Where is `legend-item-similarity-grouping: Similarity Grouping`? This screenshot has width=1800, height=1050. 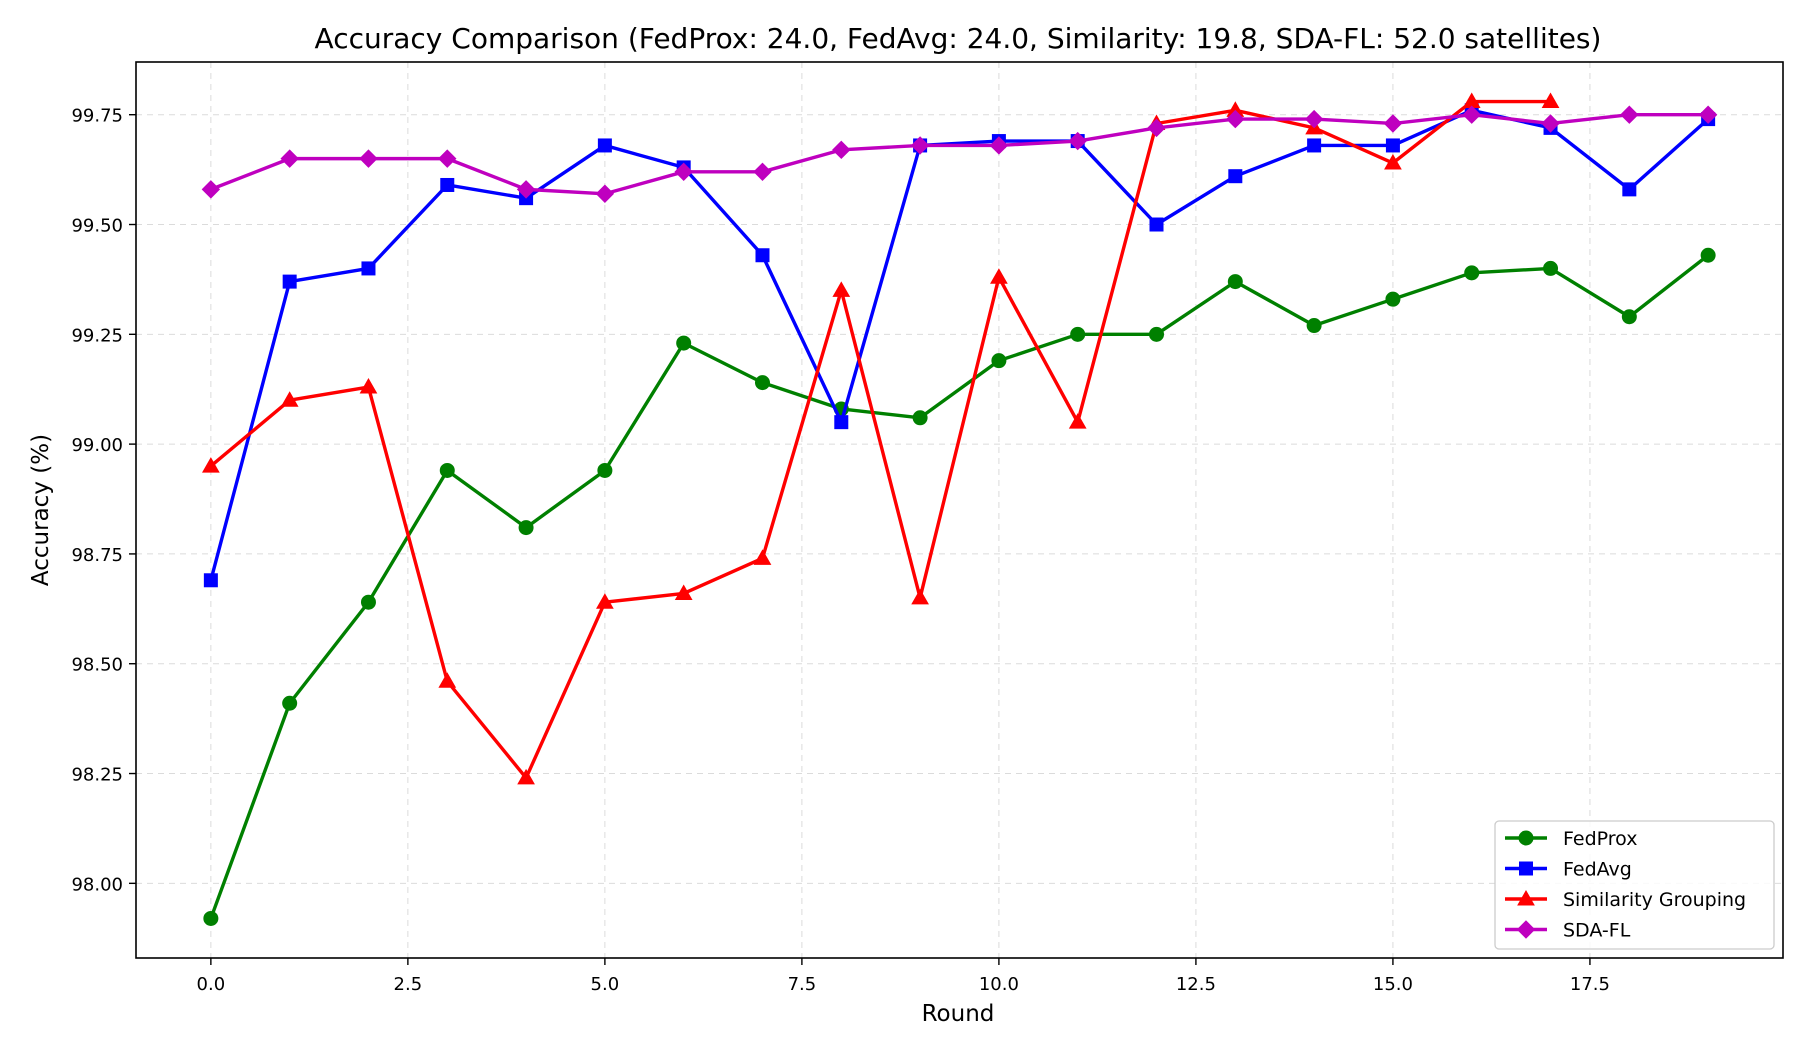 legend-item-similarity-grouping: Similarity Grouping is located at coordinates (1625, 900).